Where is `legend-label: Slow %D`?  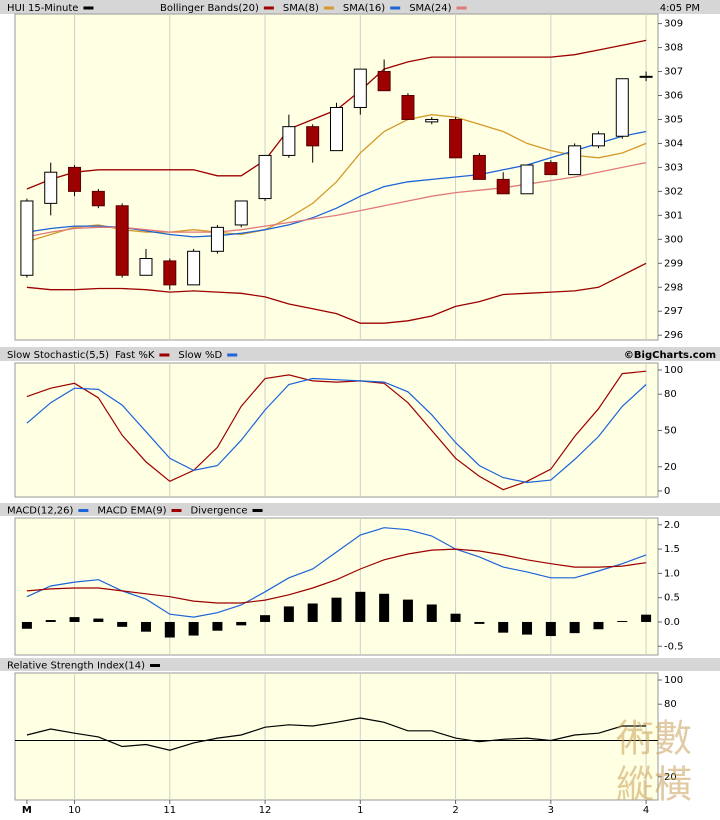
legend-label: Slow %D is located at coordinates (200, 355).